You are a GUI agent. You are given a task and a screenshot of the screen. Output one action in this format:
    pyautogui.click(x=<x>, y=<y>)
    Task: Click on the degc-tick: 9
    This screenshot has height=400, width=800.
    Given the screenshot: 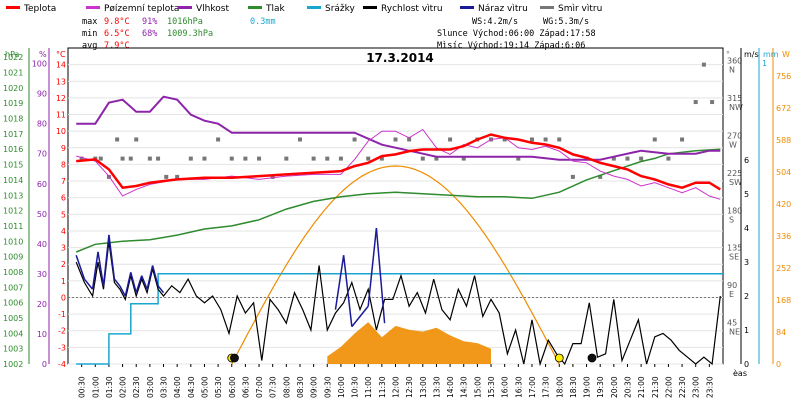 What is the action you would take?
    pyautogui.click(x=63, y=148)
    